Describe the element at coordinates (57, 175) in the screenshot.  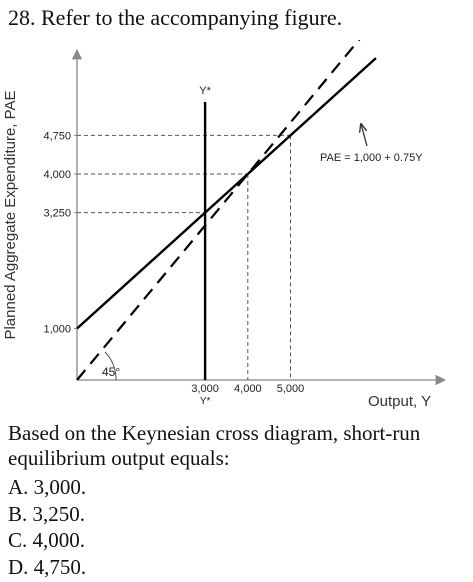
I see `y-tick-label-2: 4,000` at that location.